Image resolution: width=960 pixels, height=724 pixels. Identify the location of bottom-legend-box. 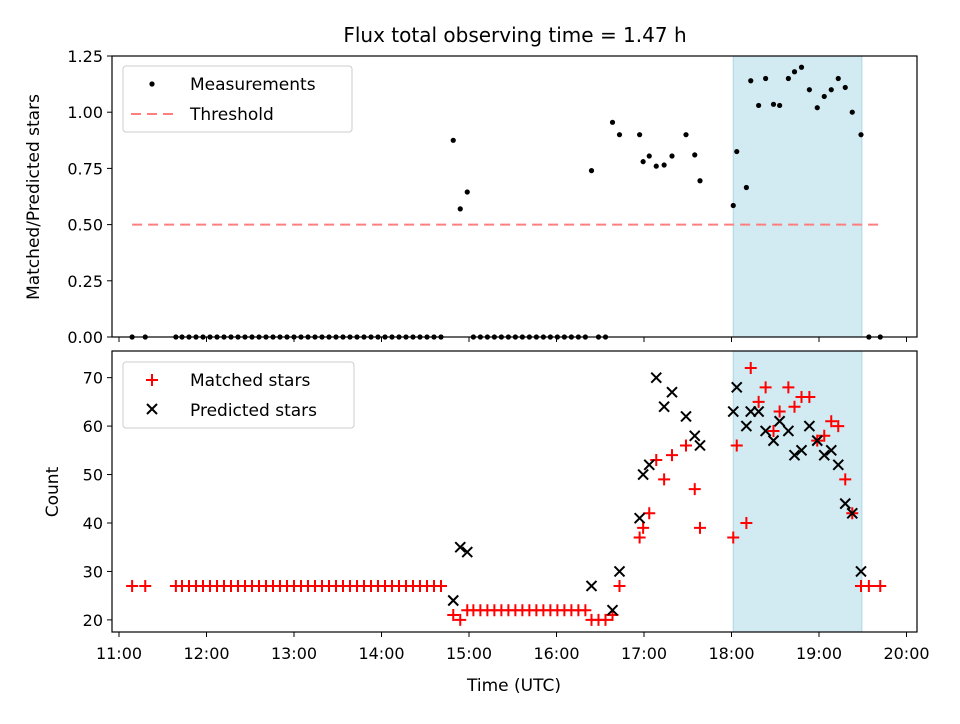
(238, 395).